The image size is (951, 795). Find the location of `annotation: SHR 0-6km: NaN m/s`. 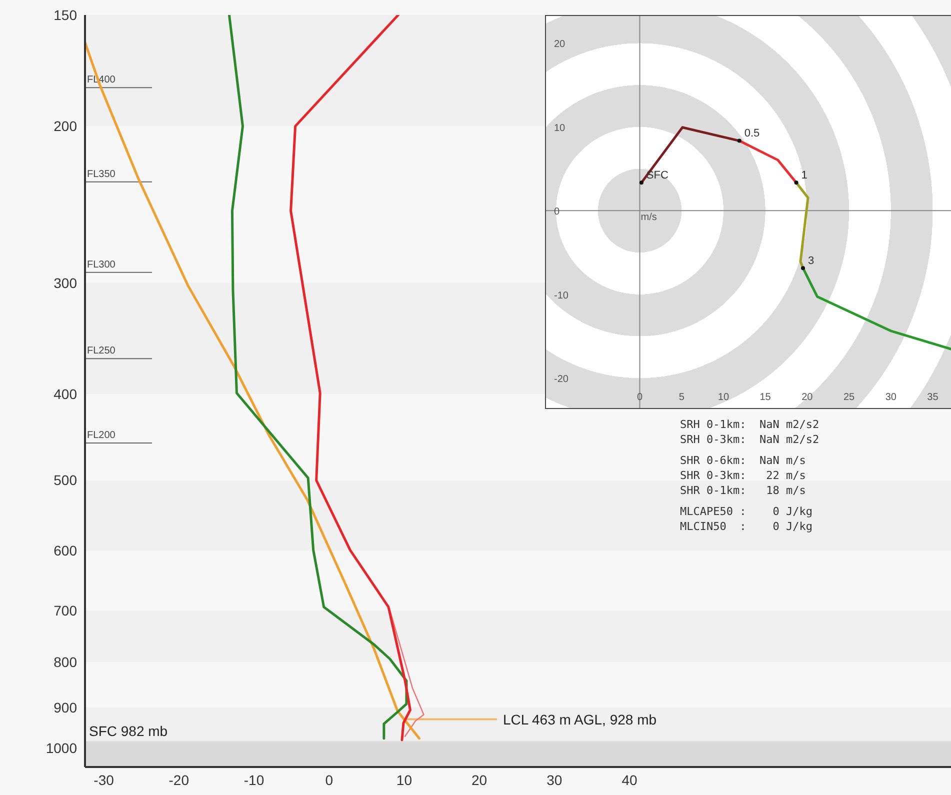

annotation: SHR 0-6km: NaN m/s is located at coordinates (743, 460).